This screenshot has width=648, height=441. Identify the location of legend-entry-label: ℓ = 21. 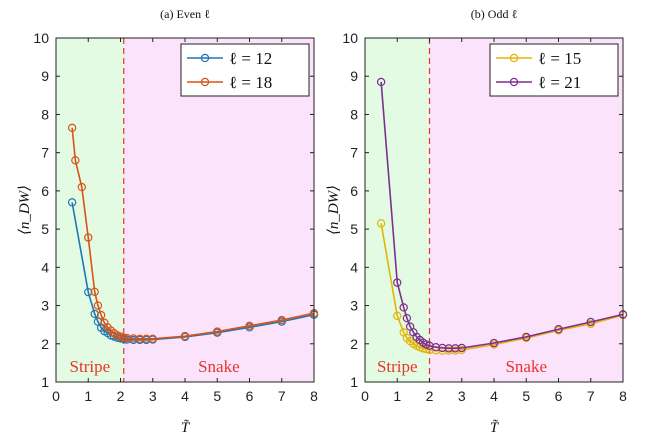
(559, 82).